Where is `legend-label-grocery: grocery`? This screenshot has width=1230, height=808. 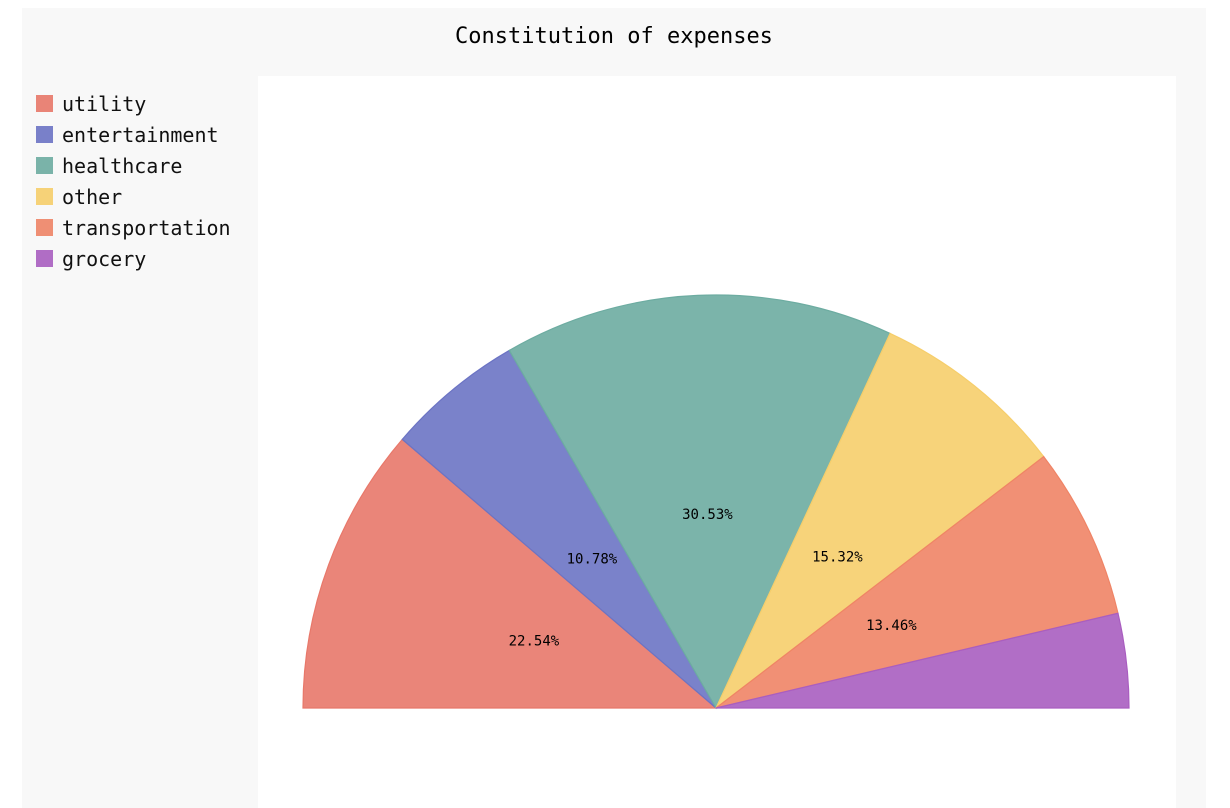 legend-label-grocery: grocery is located at coordinates (104, 258).